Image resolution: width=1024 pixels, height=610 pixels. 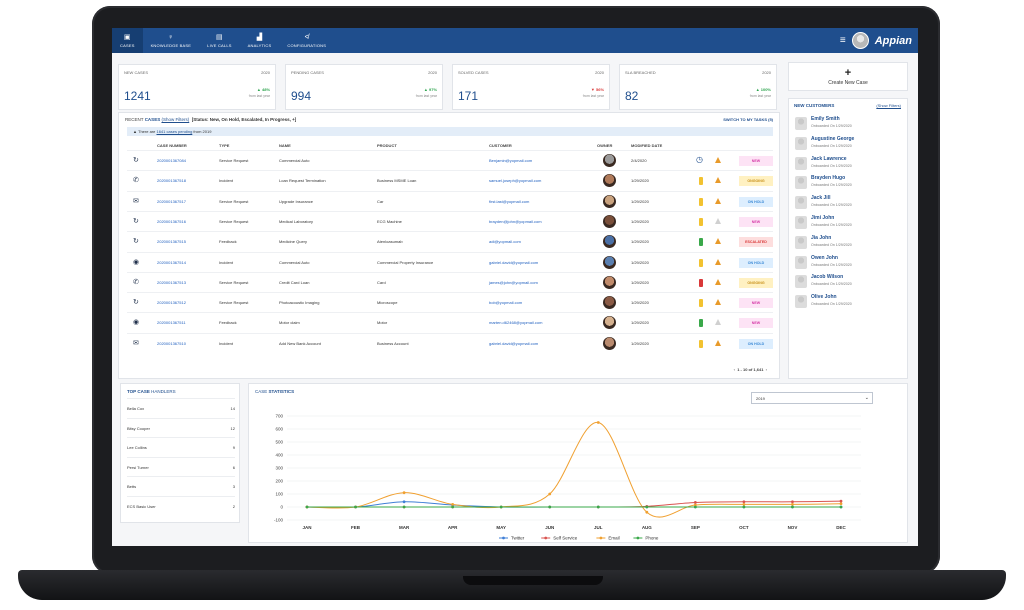 What do you see at coordinates (171, 221) in the screenshot?
I see `case-number-link: 2020001367516` at bounding box center [171, 221].